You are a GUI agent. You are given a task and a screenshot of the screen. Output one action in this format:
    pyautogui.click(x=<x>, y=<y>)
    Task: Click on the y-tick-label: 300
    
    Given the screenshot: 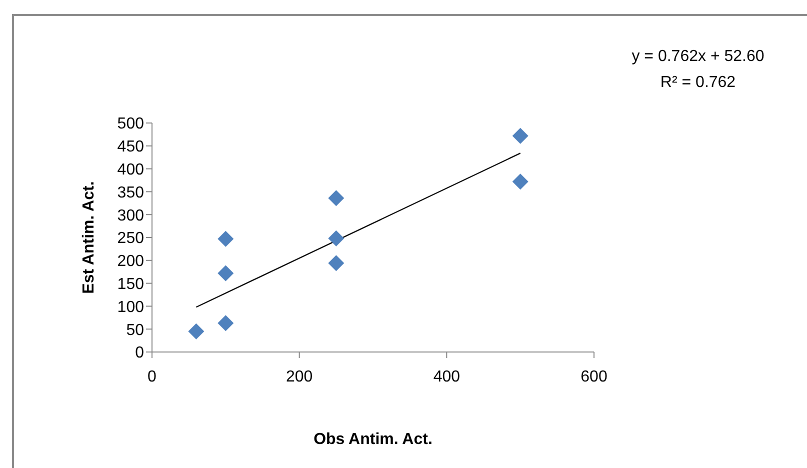 What is the action you would take?
    pyautogui.click(x=130, y=215)
    